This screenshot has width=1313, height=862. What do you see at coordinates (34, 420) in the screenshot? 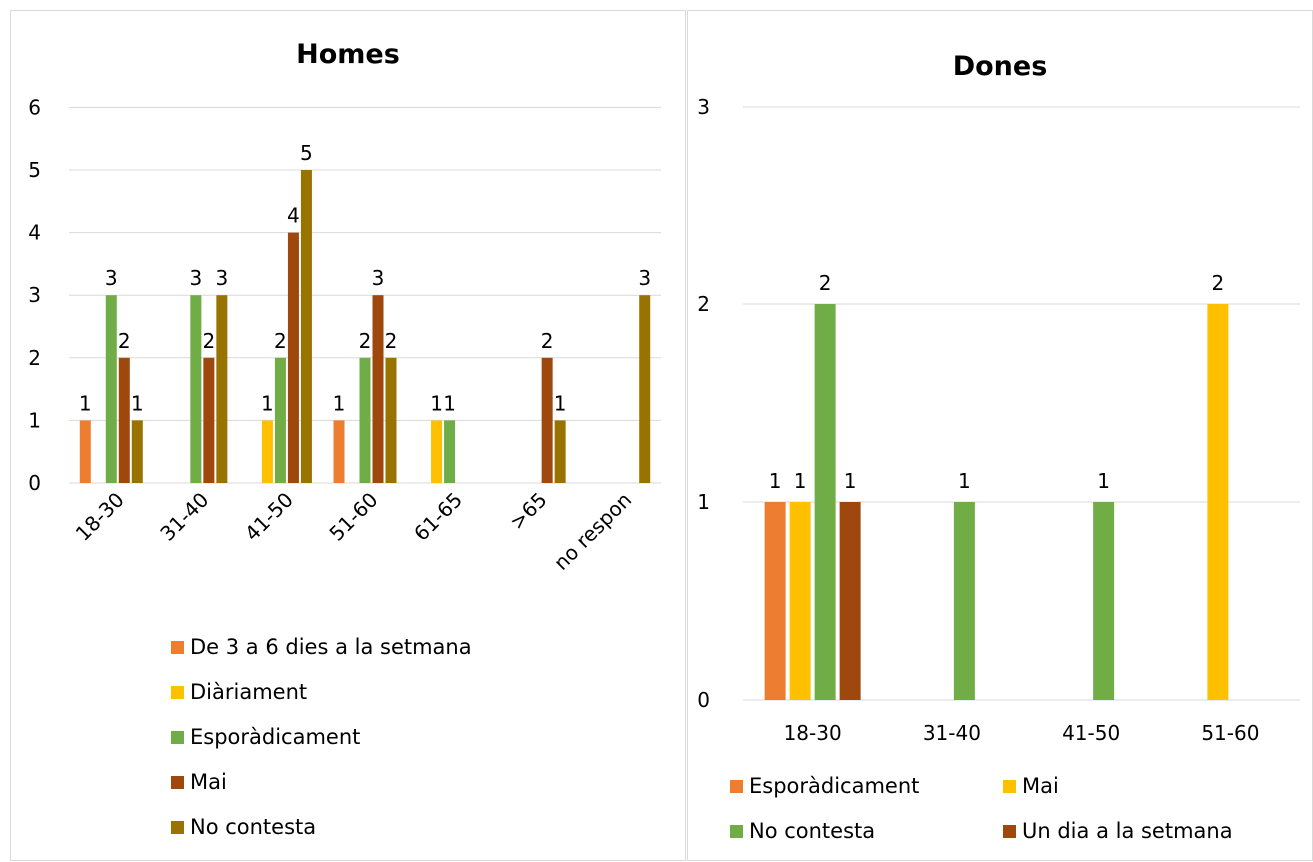
I see `homes-y-tick-label: 1` at bounding box center [34, 420].